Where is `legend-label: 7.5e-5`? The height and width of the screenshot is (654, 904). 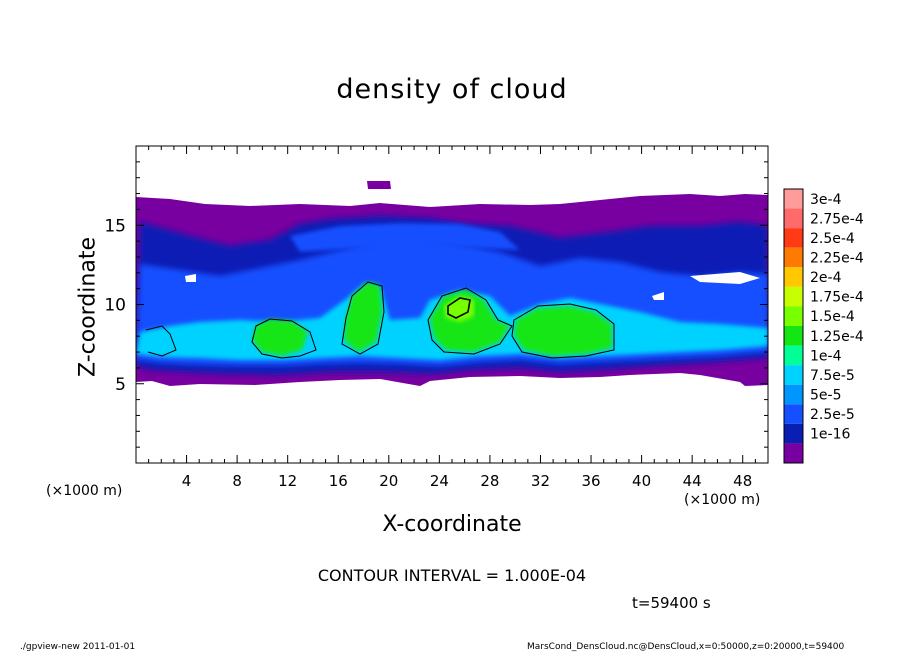 legend-label: 7.5e-5 is located at coordinates (832, 376).